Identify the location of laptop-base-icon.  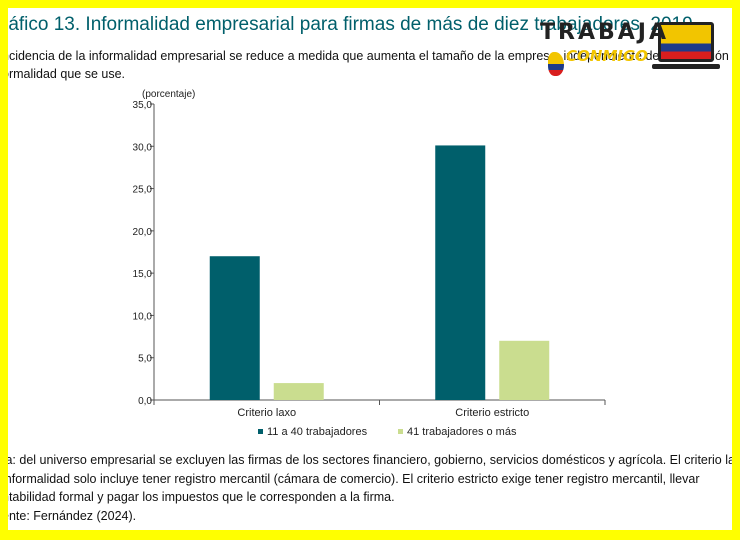
(686, 66).